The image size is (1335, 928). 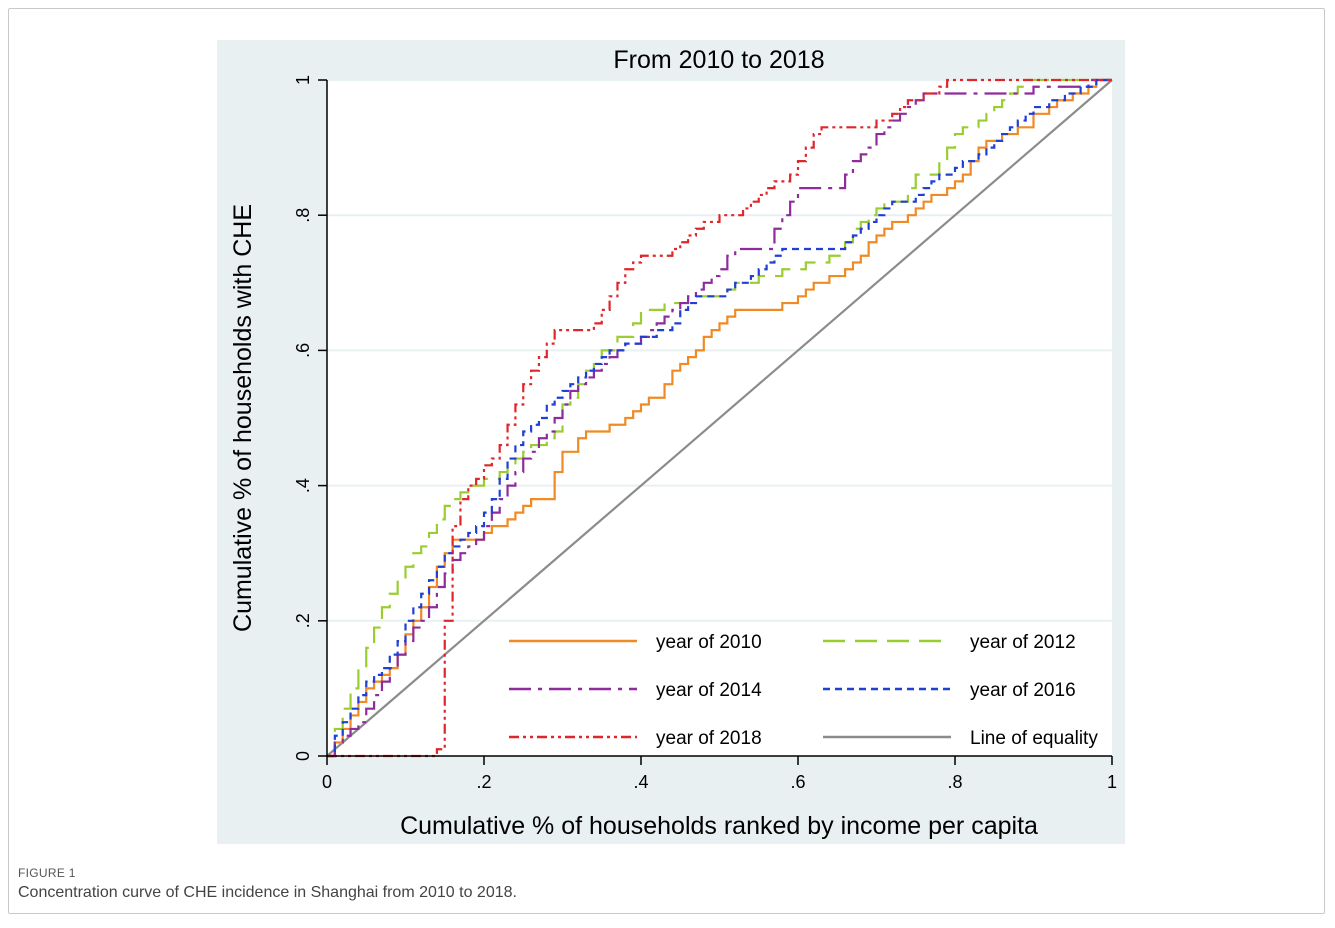 I want to click on y-ticks: 0 .2 .4 .6 .8 1, so click(x=310, y=418).